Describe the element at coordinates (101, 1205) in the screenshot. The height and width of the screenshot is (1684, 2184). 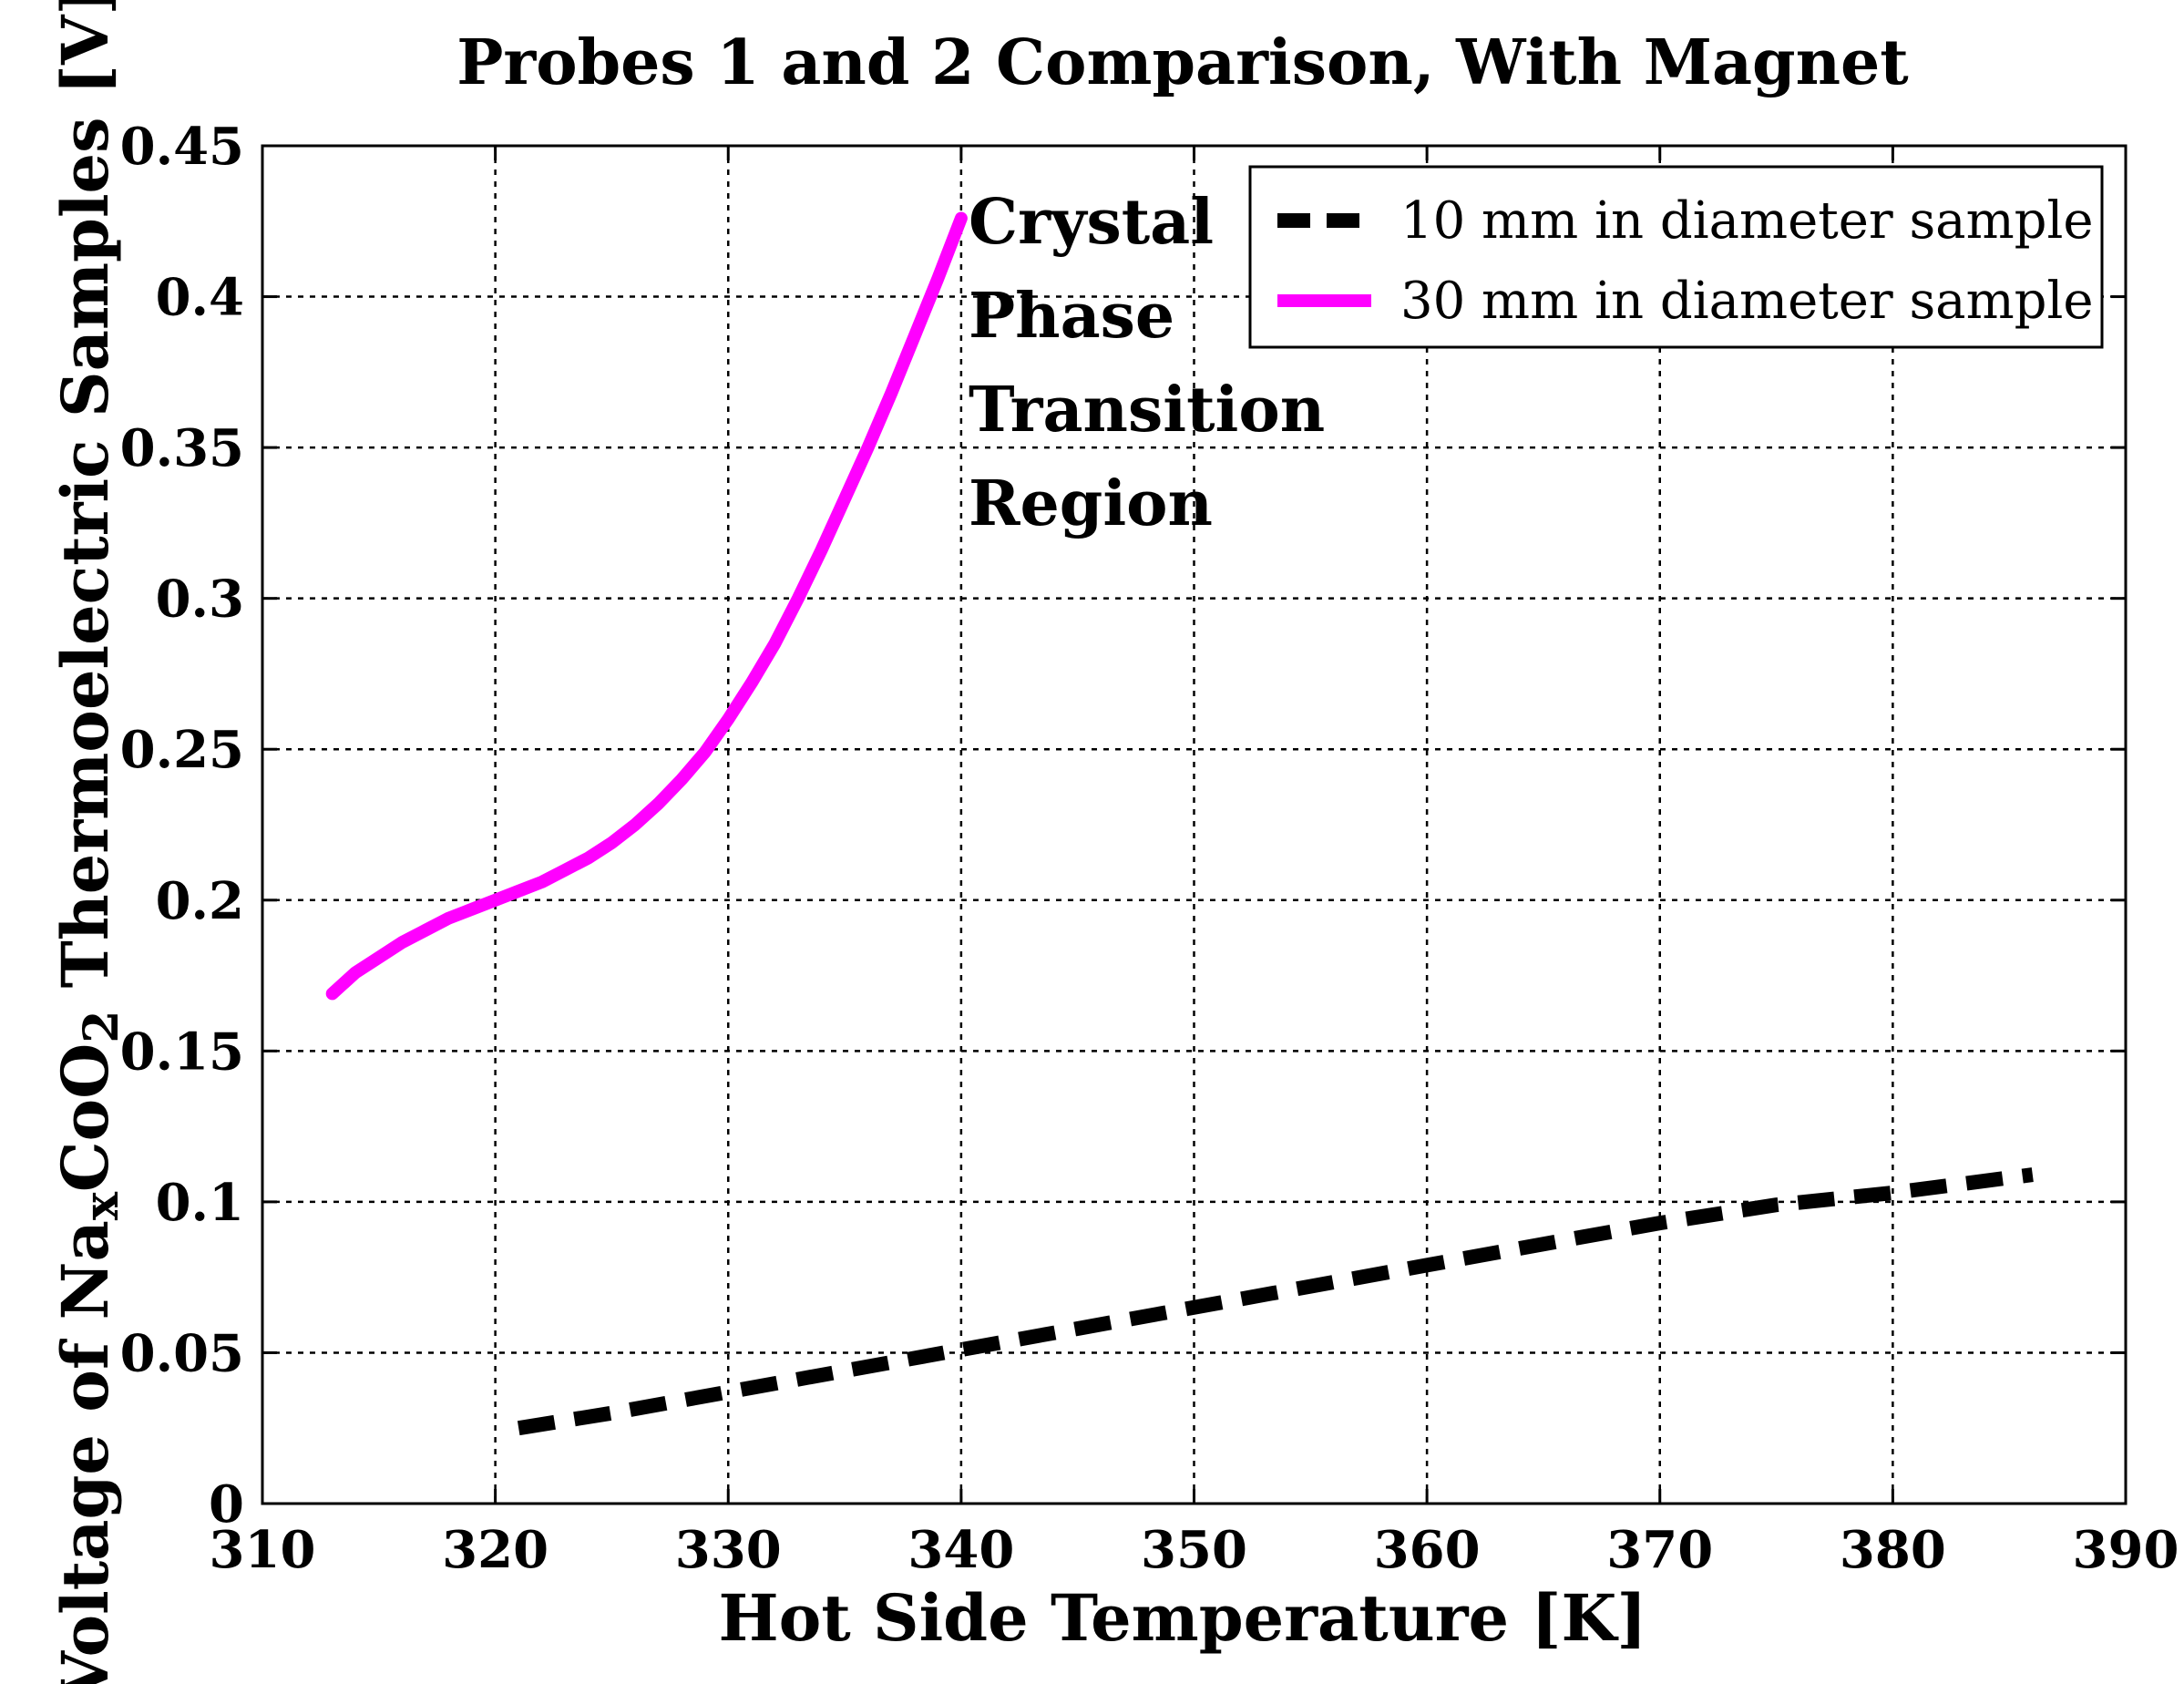
I see `y-axis-label-sub-x: x` at that location.